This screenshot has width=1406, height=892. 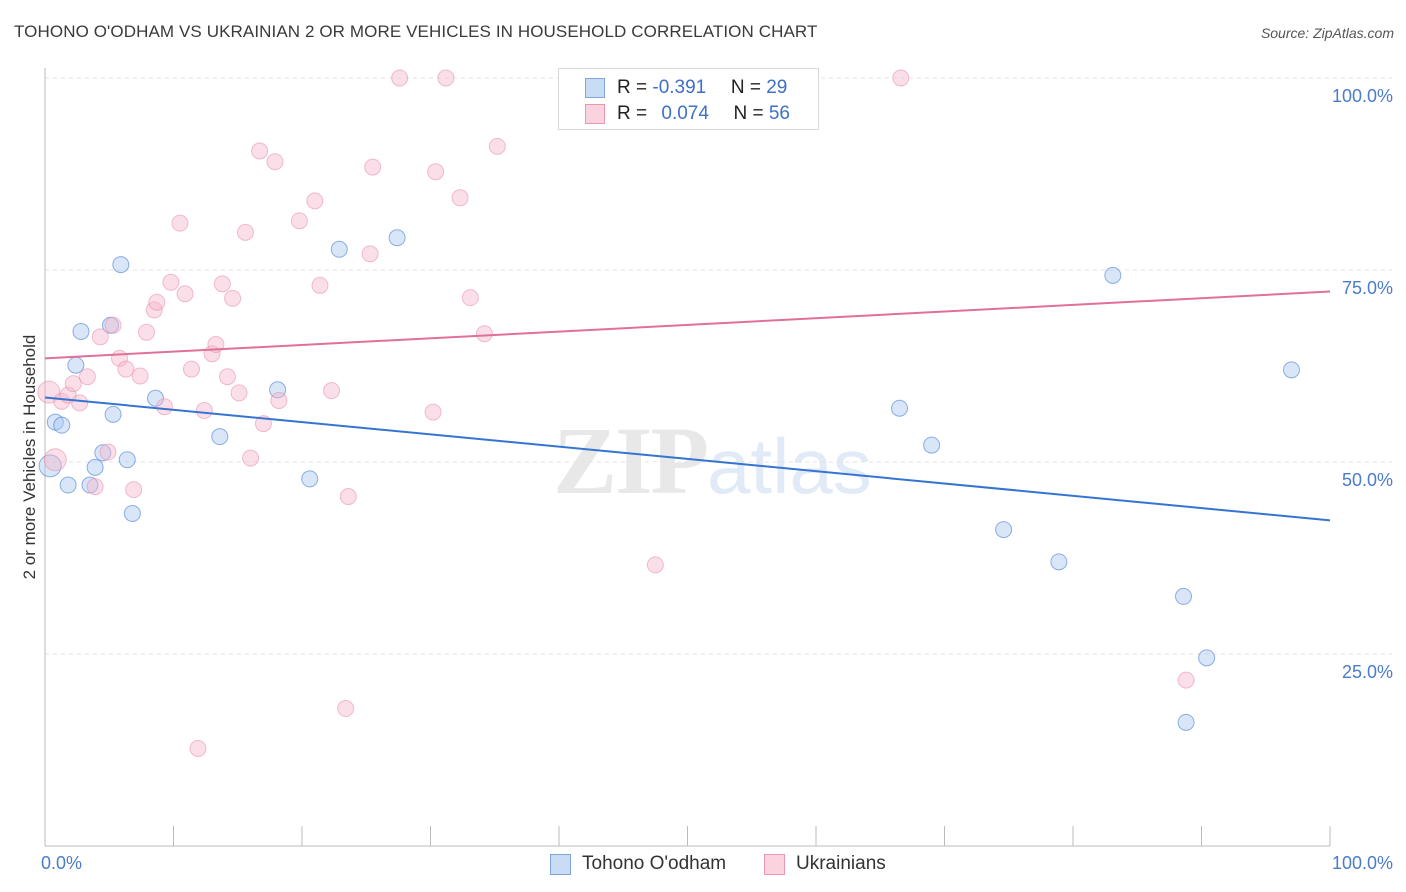 I want to click on watermark: ZIPatlas, so click(x=712, y=460).